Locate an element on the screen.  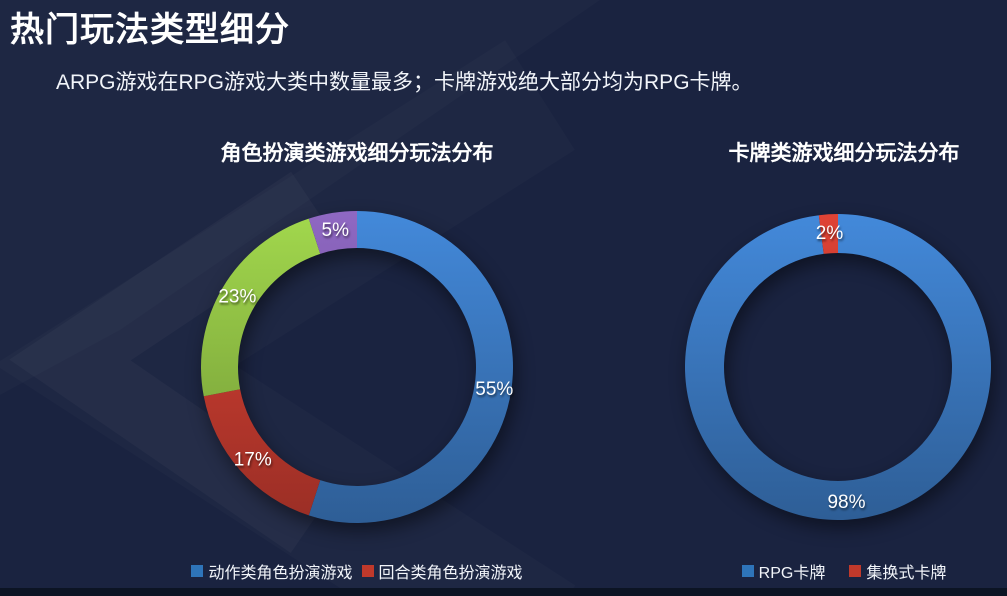
chart-title-roleplay: 角色扮演类游戏细分玩法分布 is located at coordinates (357, 153).